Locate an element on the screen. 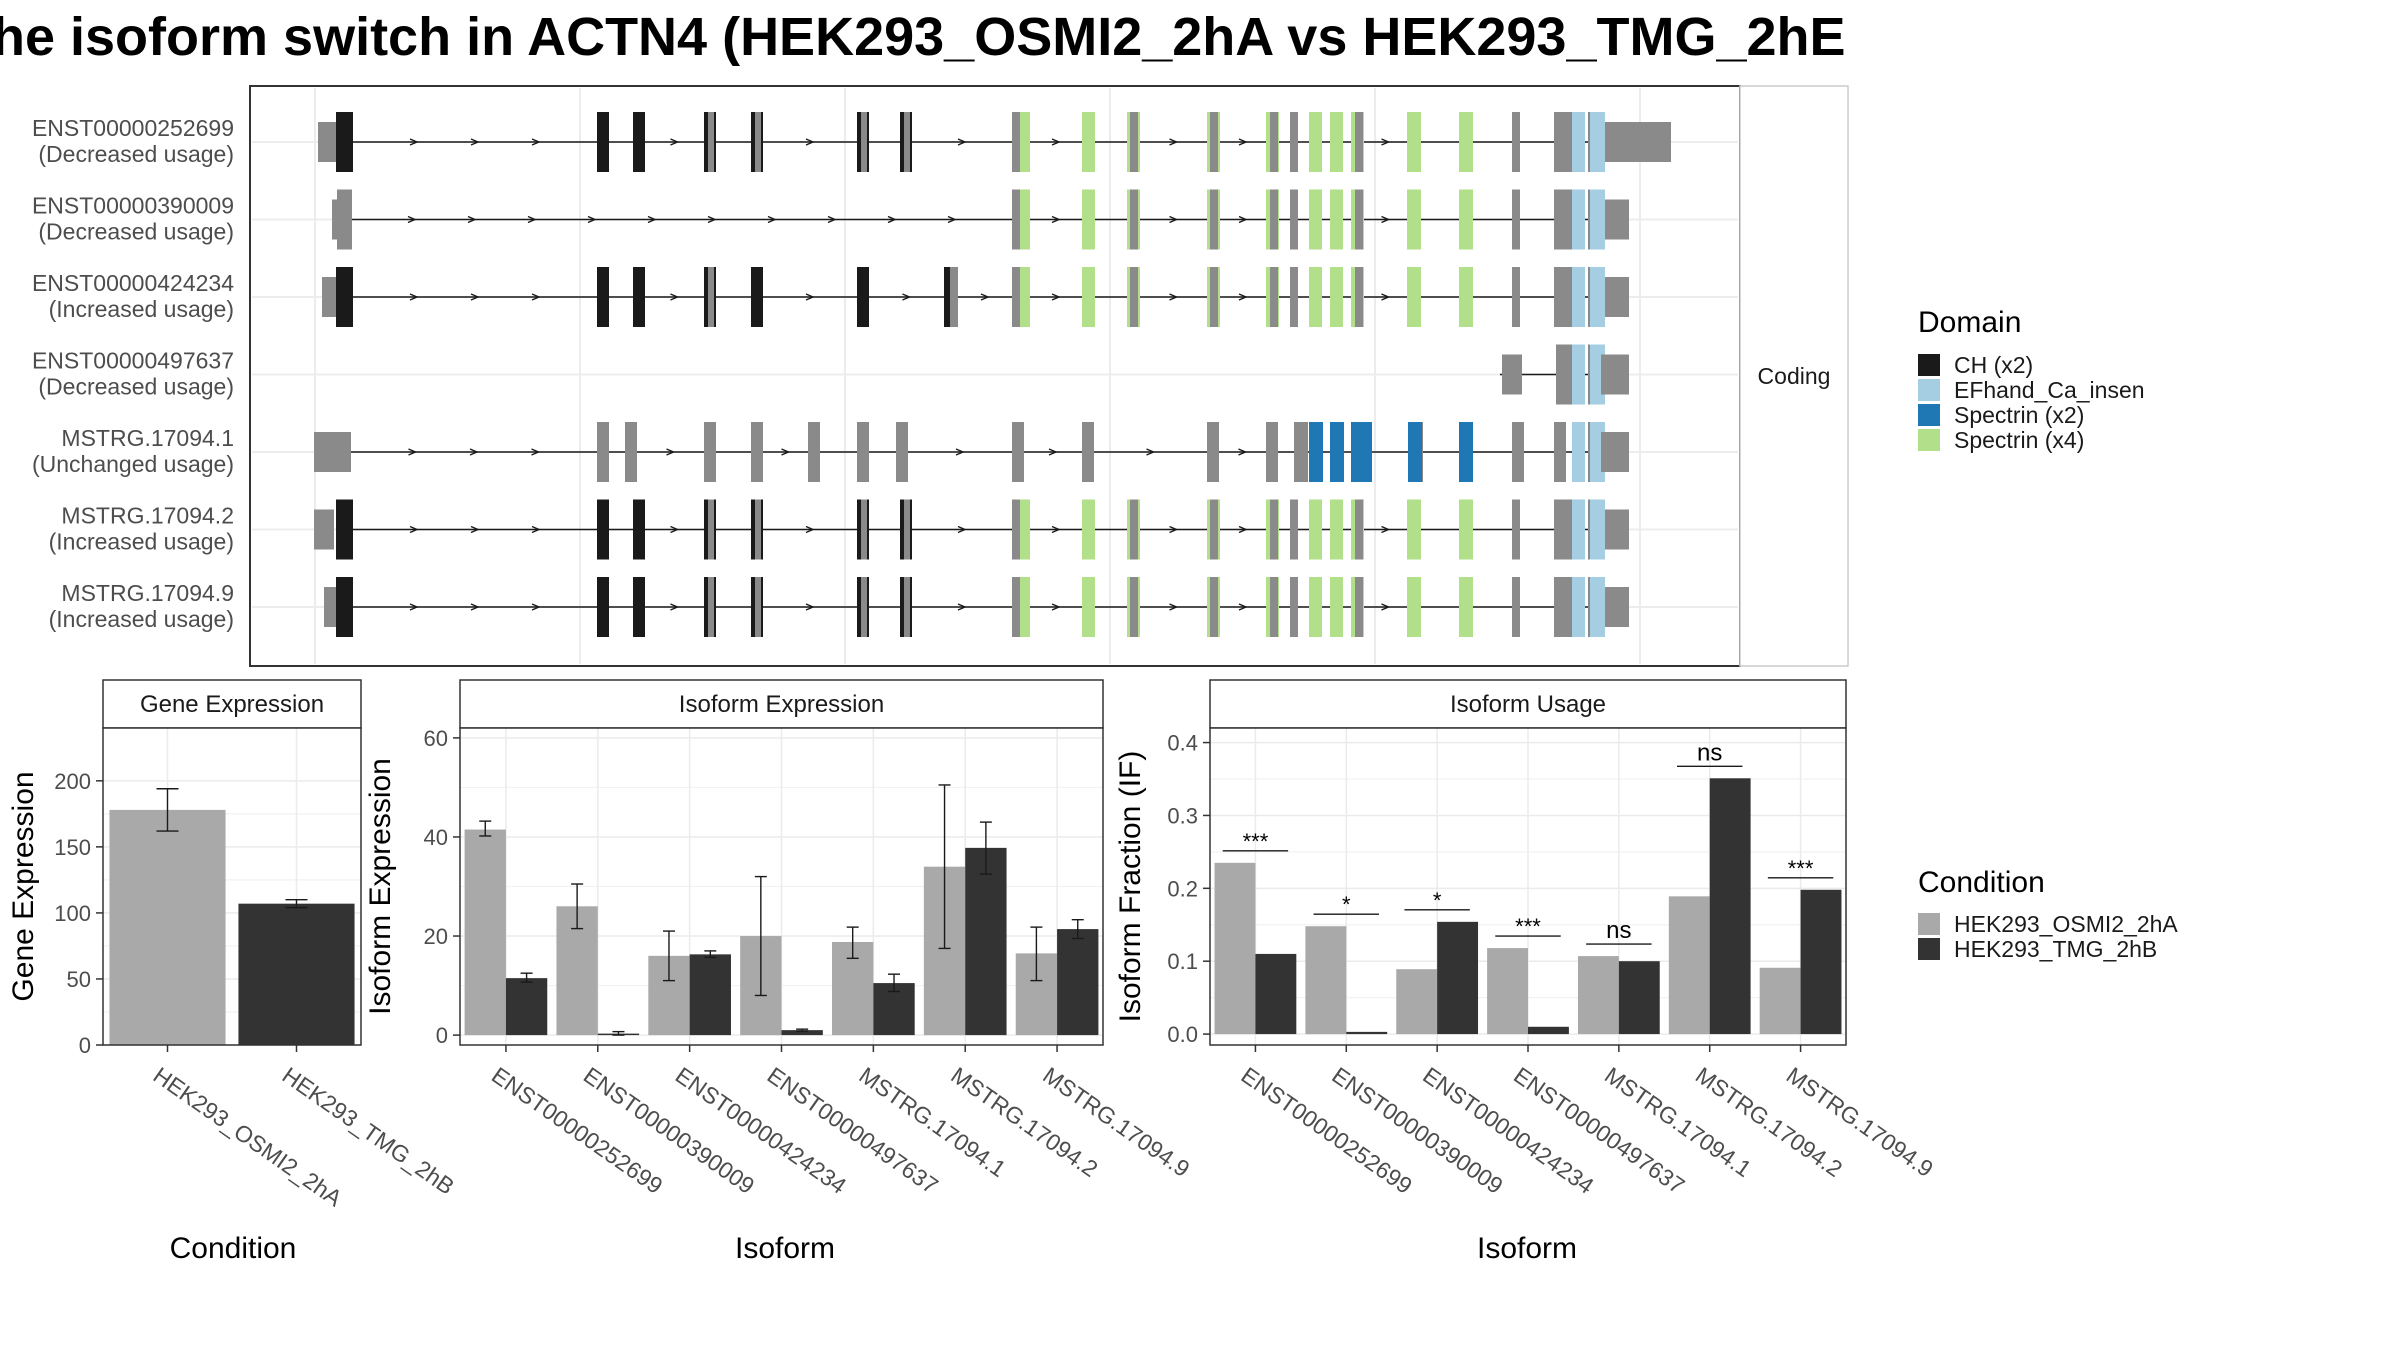 This screenshot has height=1350, width=2400. y-tick-label: 60 is located at coordinates (436, 738).